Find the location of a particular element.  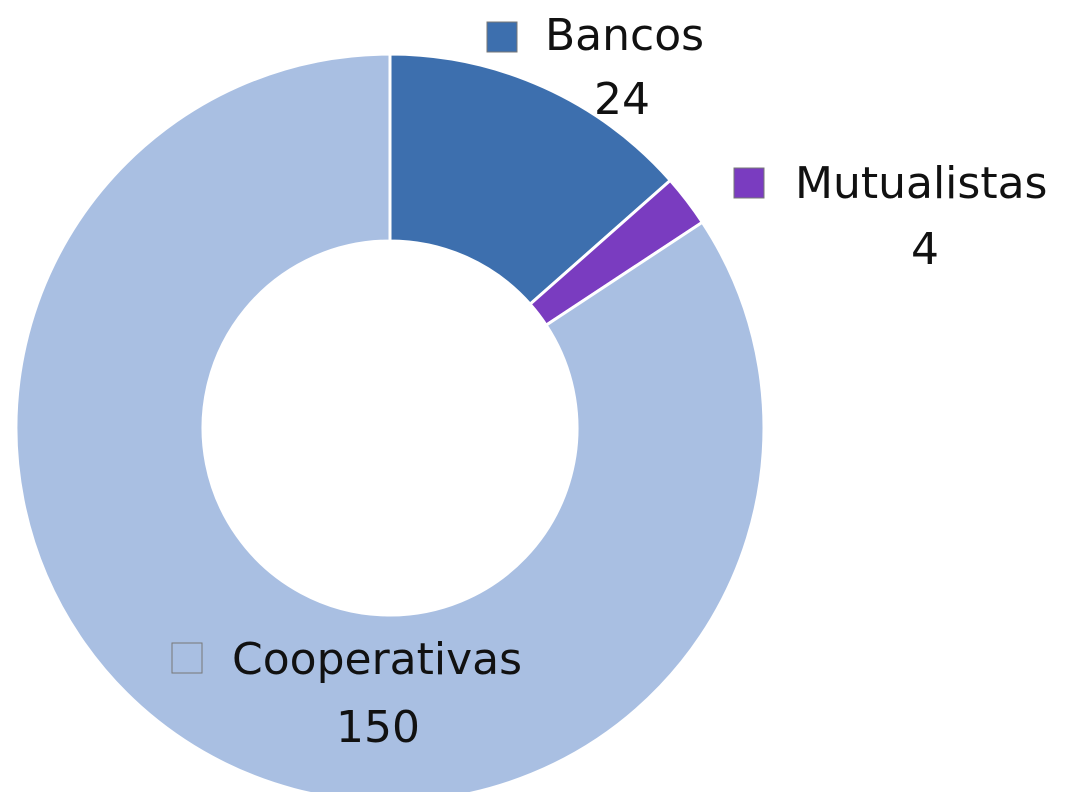

slice-label: Mutualistas is located at coordinates (921, 183).